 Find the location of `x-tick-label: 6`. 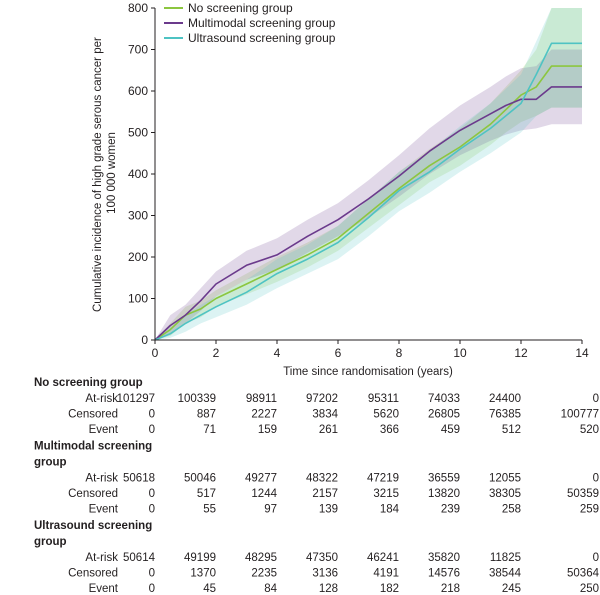

x-tick-label: 6 is located at coordinates (338, 353).